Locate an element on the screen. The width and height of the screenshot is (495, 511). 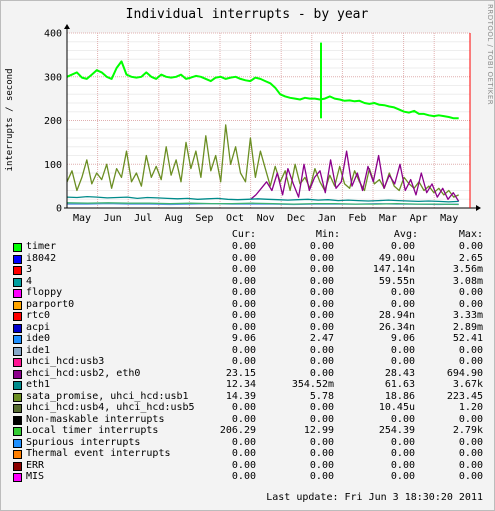
legend-avg: 49.00u is located at coordinates (396, 258).